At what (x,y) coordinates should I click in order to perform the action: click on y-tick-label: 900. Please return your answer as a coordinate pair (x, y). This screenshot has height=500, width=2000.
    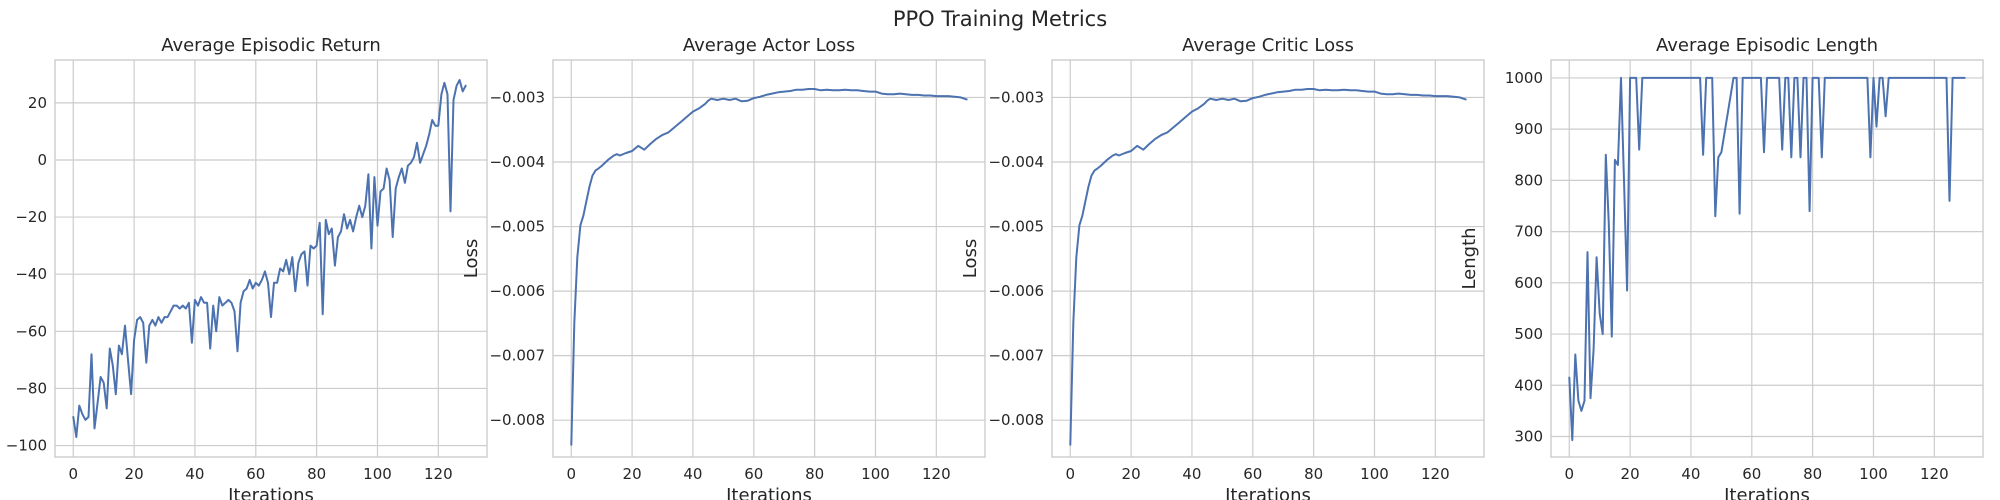
    Looking at the image, I should click on (1528, 129).